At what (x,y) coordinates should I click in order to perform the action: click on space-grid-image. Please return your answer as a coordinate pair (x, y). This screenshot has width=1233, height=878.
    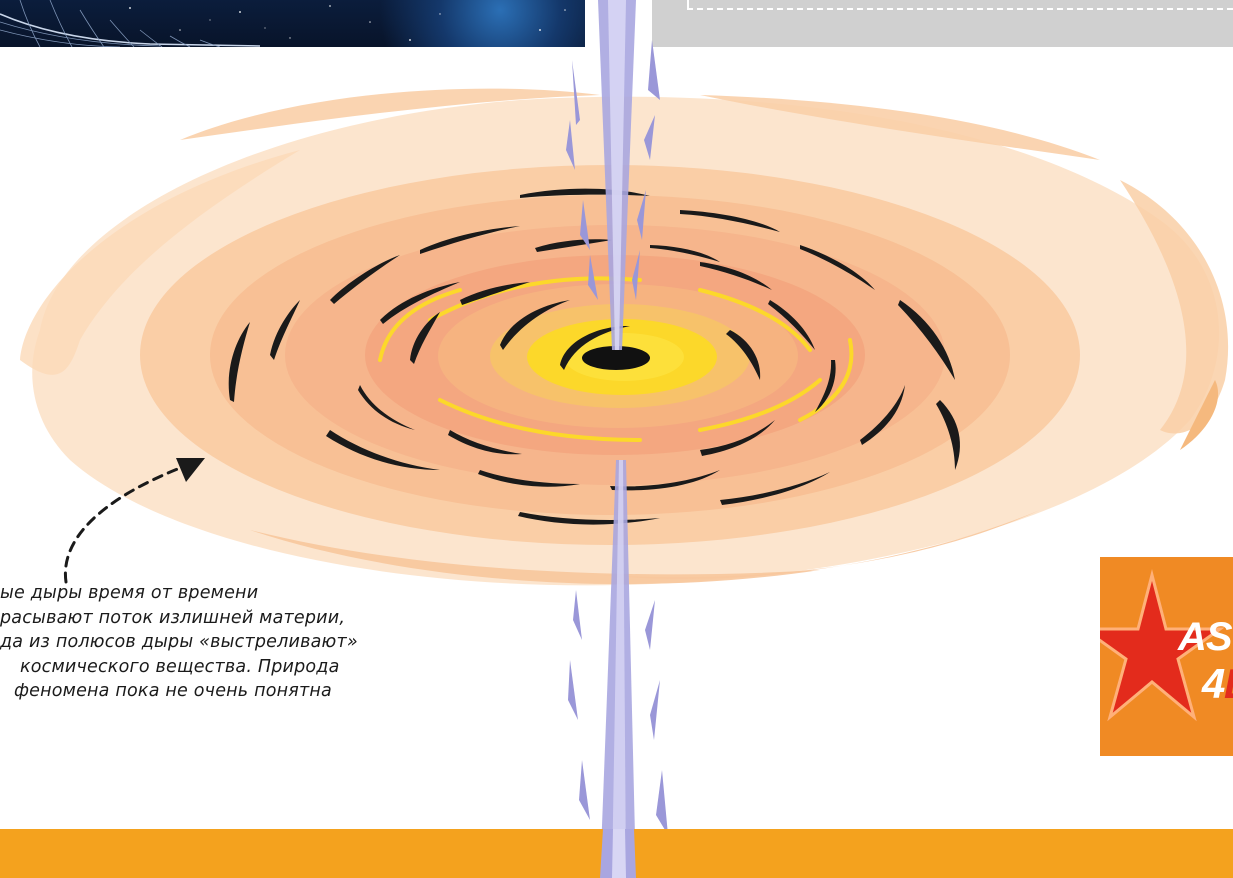
    Looking at the image, I should click on (283, 23).